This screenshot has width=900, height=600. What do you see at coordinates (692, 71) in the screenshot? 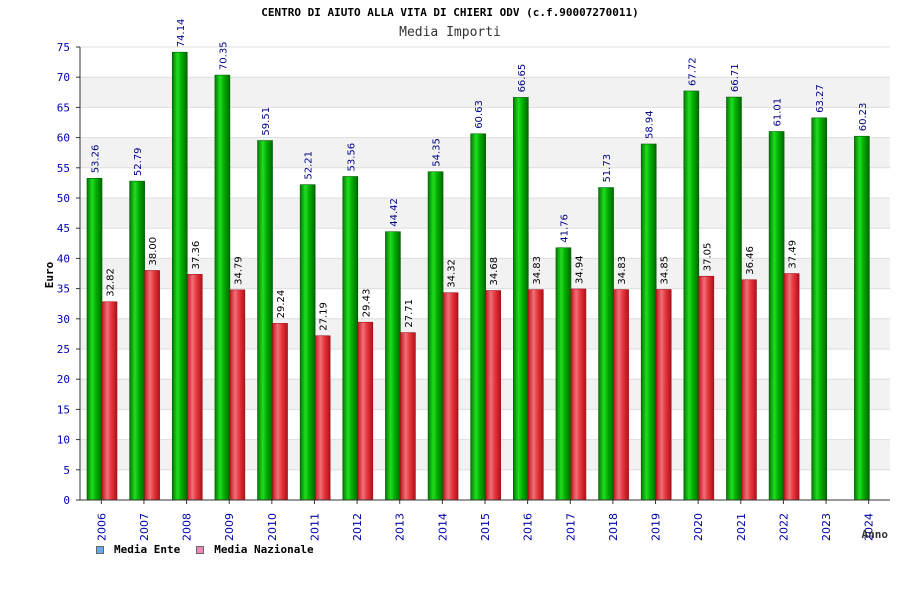
I see `label-media-ente-2020: 67.72` at bounding box center [692, 71].